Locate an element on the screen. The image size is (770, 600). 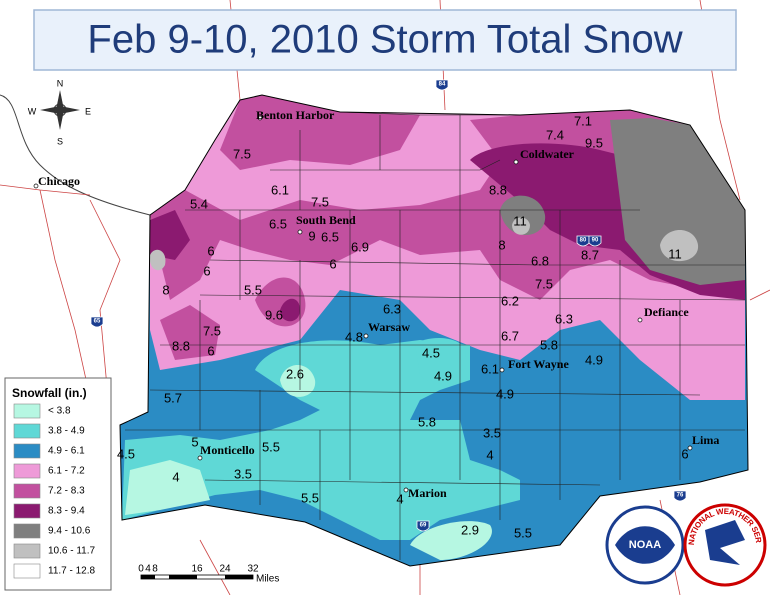
scale-tick-label: 24 is located at coordinates (225, 569).